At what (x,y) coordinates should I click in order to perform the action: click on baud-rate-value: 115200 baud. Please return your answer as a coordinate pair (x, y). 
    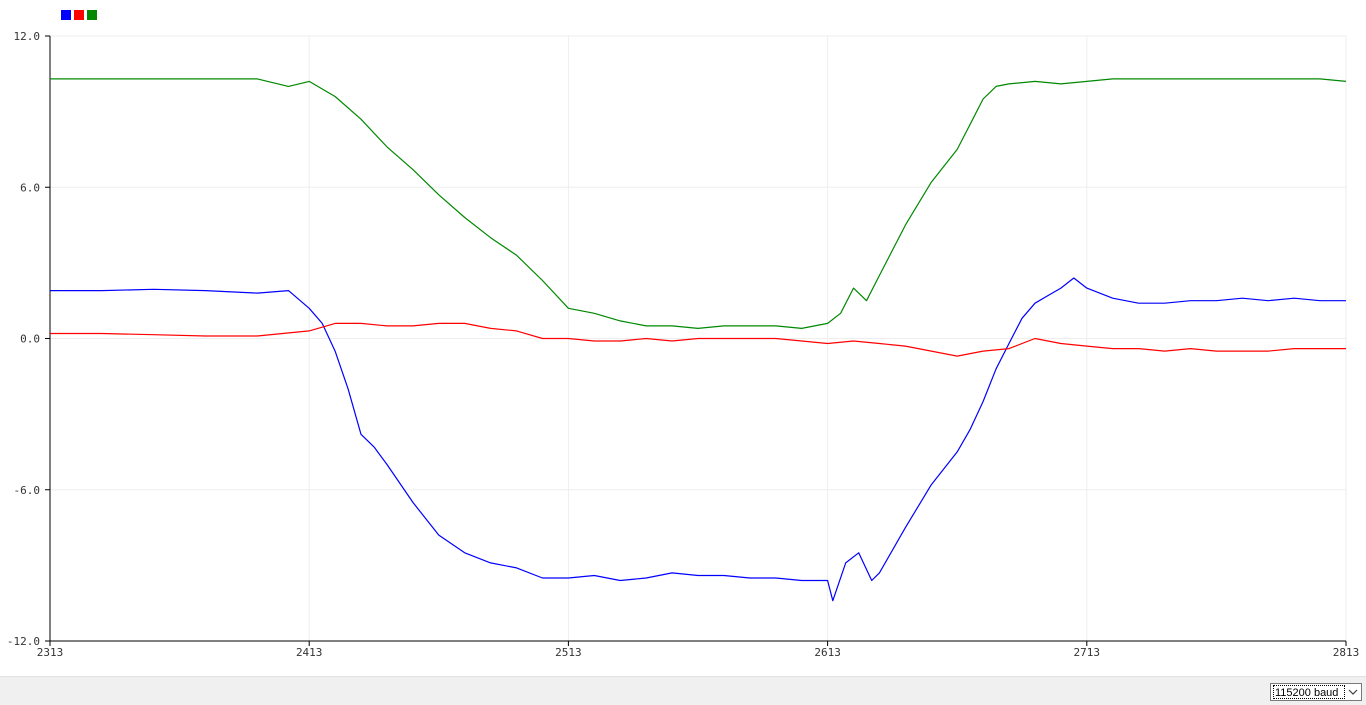
    Looking at the image, I should click on (1309, 692).